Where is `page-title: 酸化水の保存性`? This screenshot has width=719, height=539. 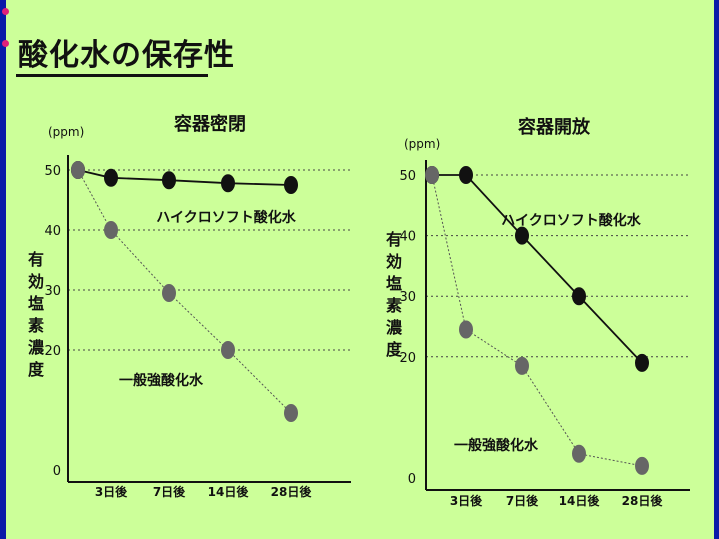
page-title: 酸化水の保存性 is located at coordinates (126, 55).